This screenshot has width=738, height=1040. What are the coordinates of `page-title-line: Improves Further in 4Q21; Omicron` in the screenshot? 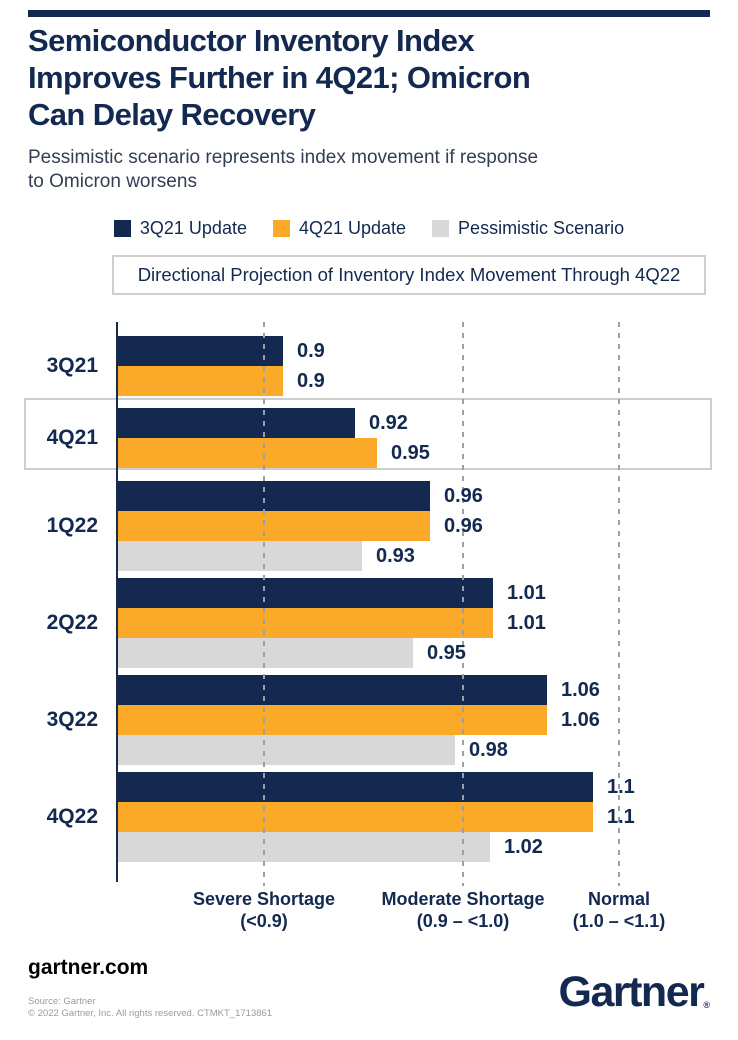 It's located at (279, 77).